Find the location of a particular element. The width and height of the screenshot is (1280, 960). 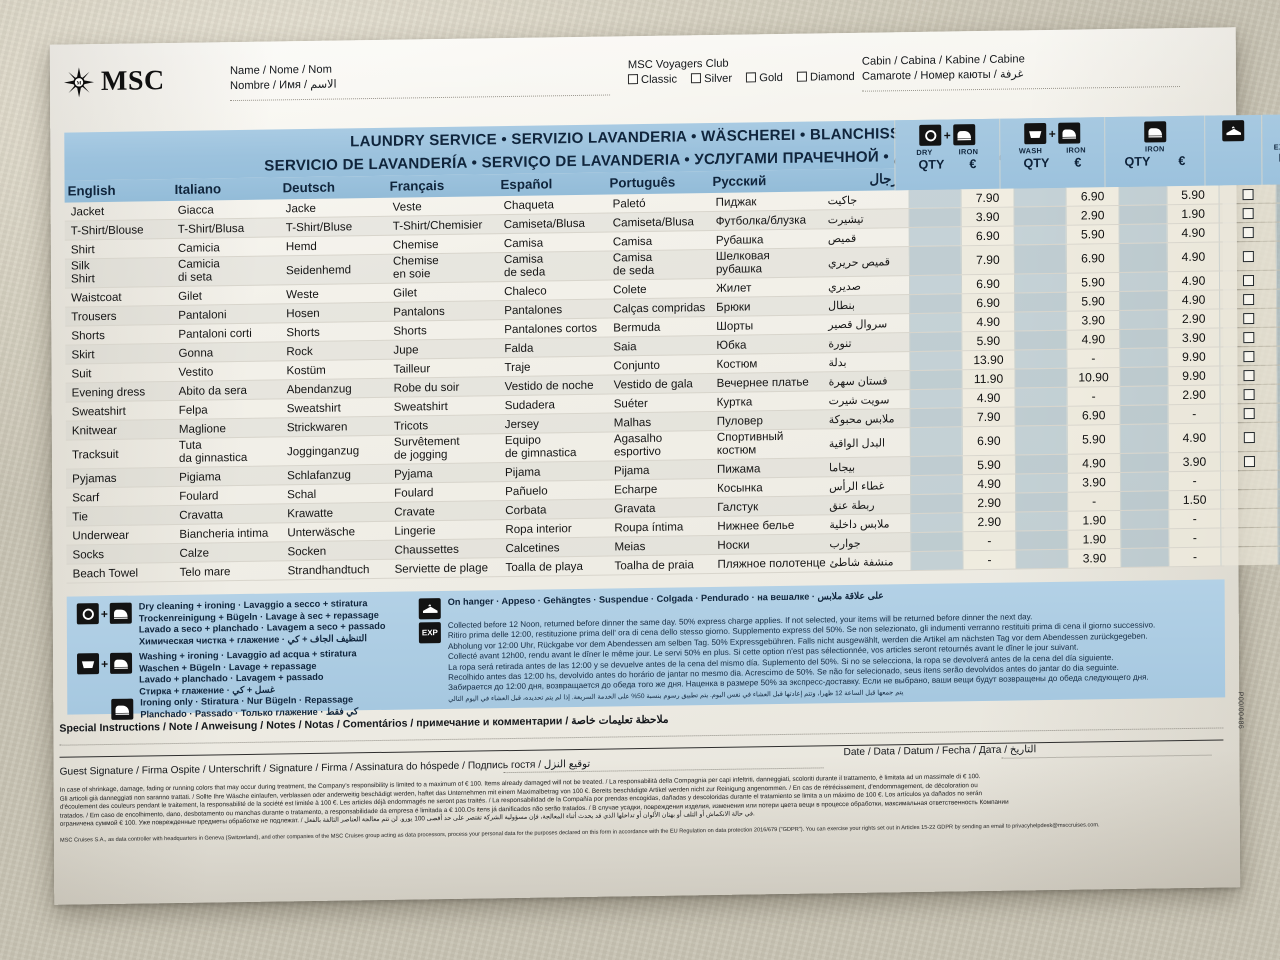

voyagers-option-diamond: Diamond is located at coordinates (825, 76).